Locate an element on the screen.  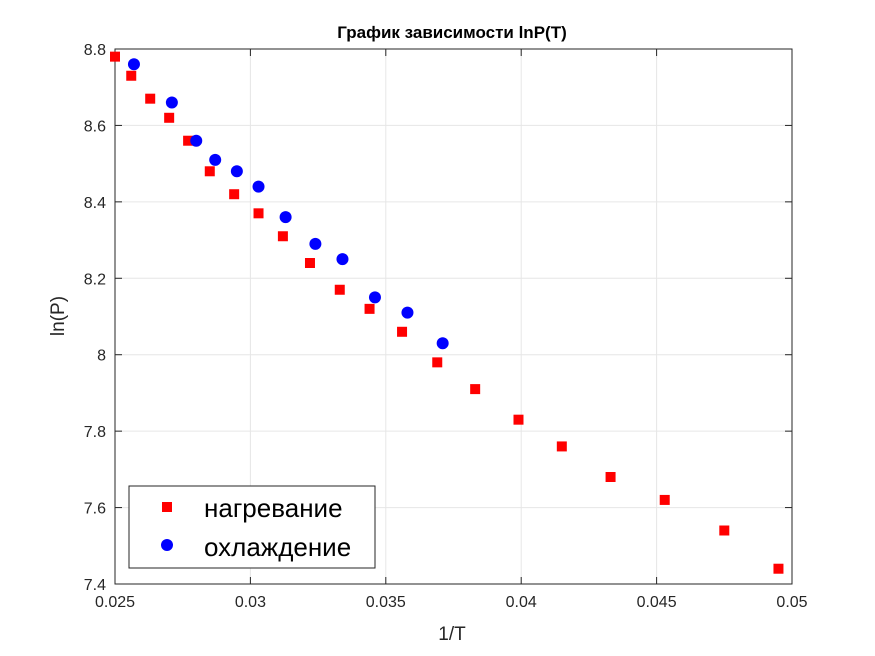
y-axis-label: ln(P) is located at coordinates (58, 316).